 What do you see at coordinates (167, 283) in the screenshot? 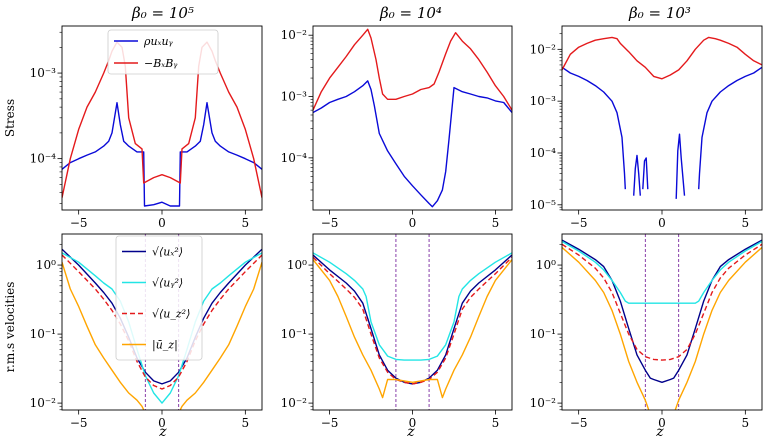
I see `legend-label: √⟨uᵧ²⟩` at bounding box center [167, 283].